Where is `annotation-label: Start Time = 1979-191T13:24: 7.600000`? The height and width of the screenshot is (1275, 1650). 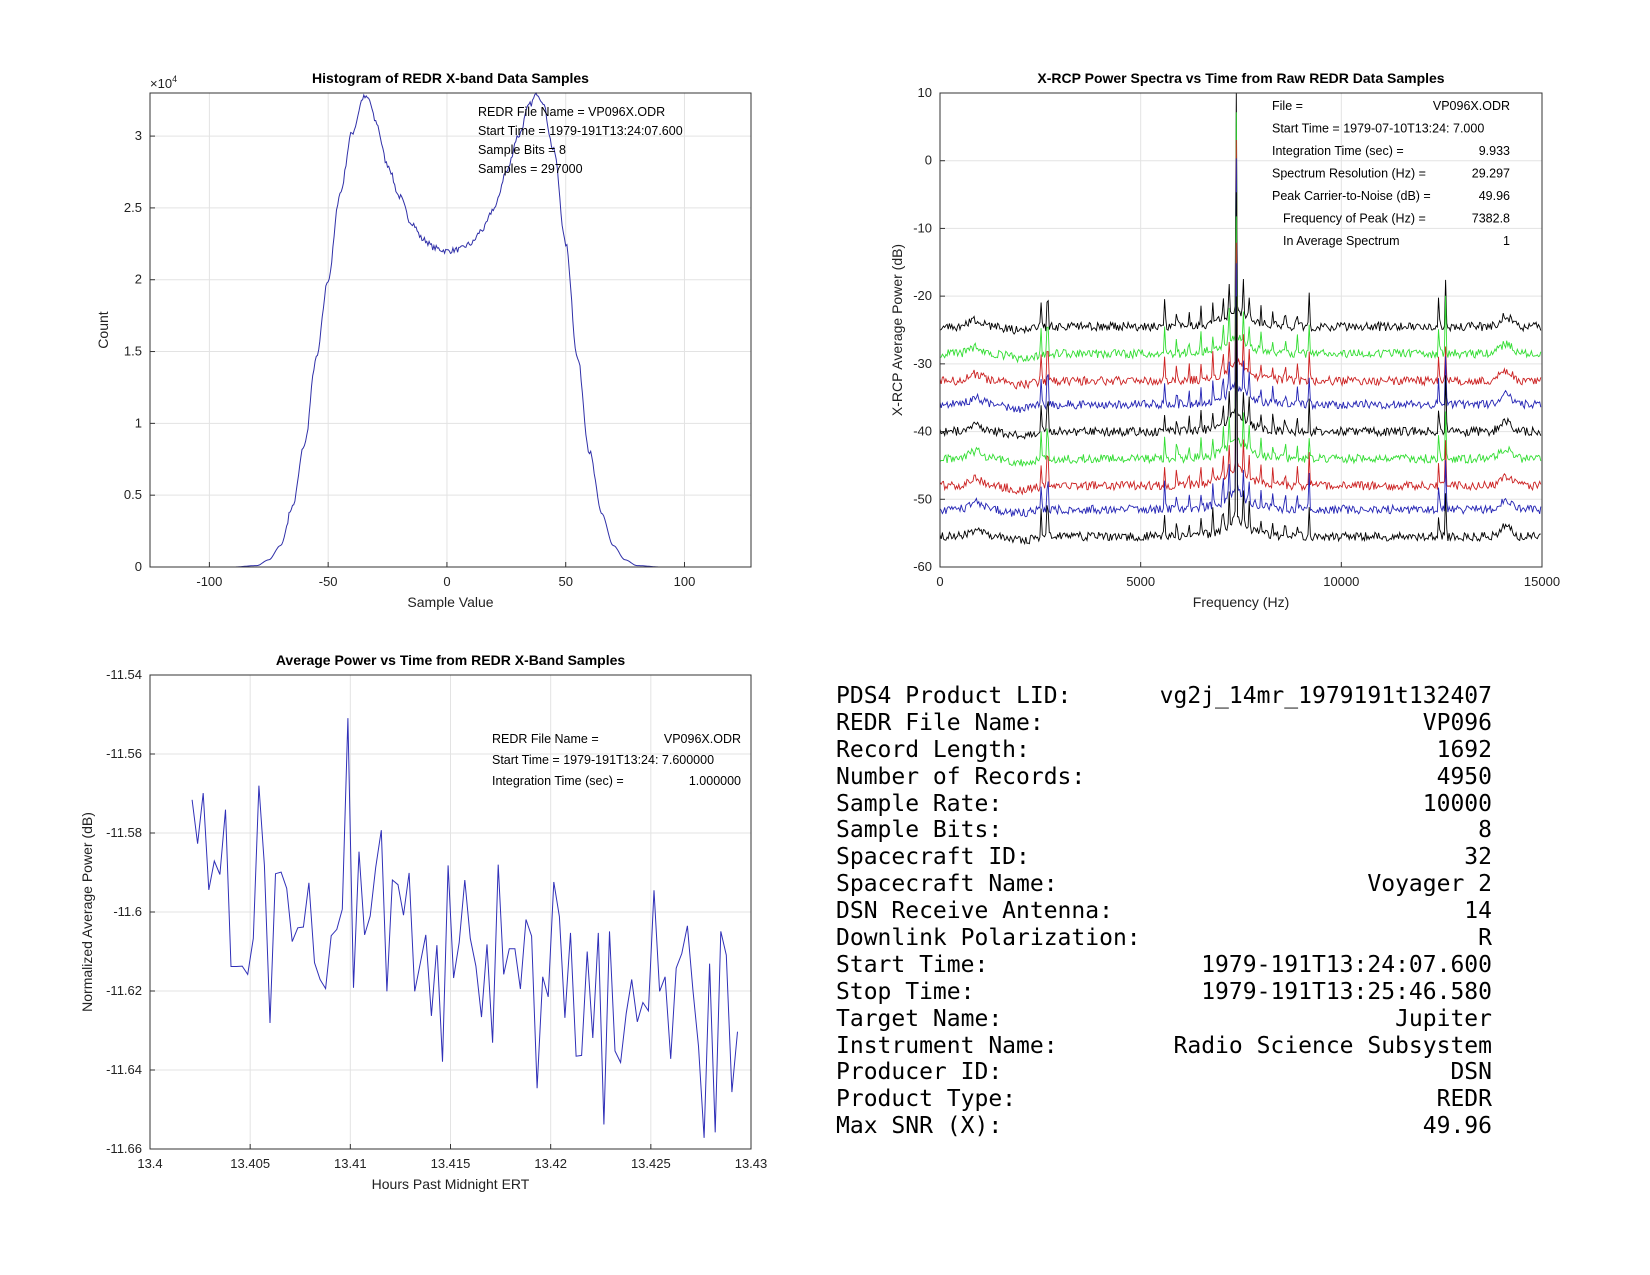
annotation-label: Start Time = 1979-191T13:24: 7.600000 is located at coordinates (603, 760).